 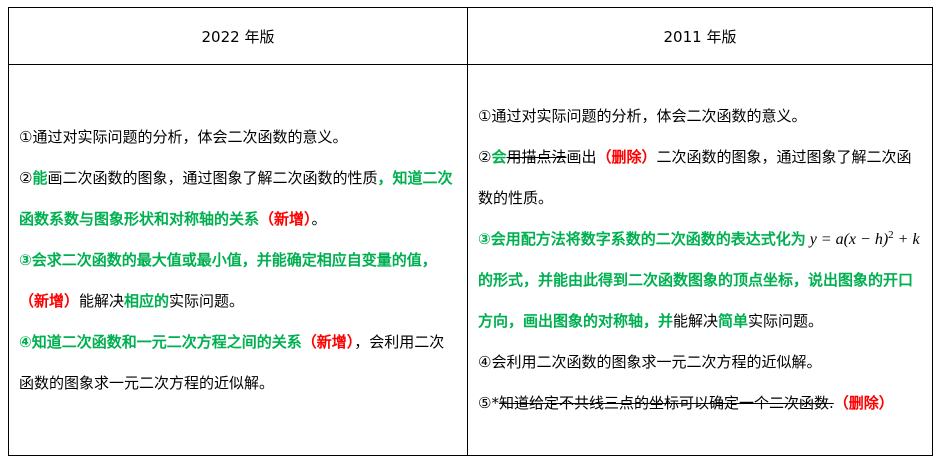 I want to click on header-row: 2022 年版 2011 年版, so click(x=470, y=36).